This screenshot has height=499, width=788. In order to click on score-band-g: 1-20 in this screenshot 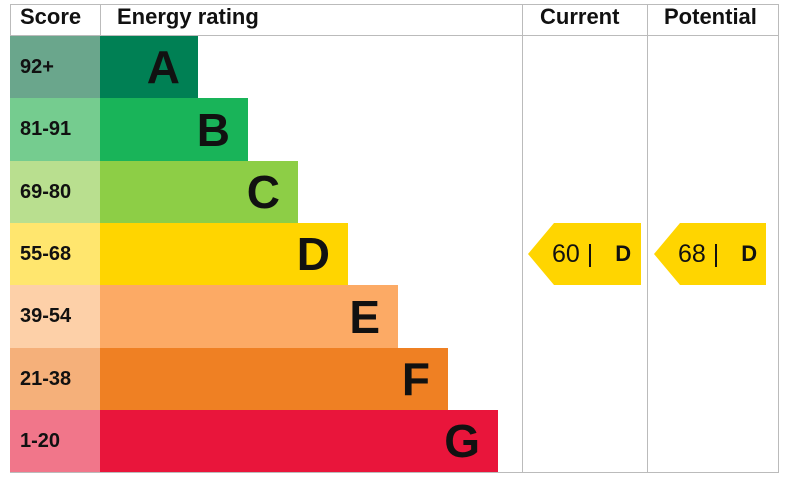, I will do `click(55, 441)`.